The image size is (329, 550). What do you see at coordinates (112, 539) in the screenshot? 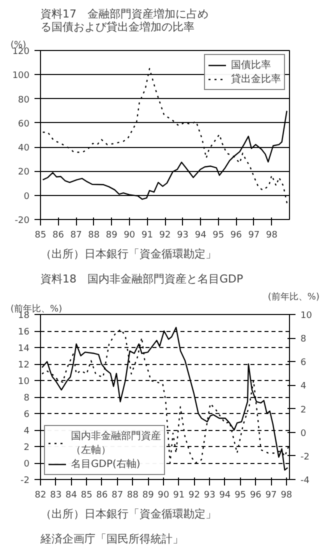
I see `text: 経済企画庁「国民所得統計」` at bounding box center [112, 539].